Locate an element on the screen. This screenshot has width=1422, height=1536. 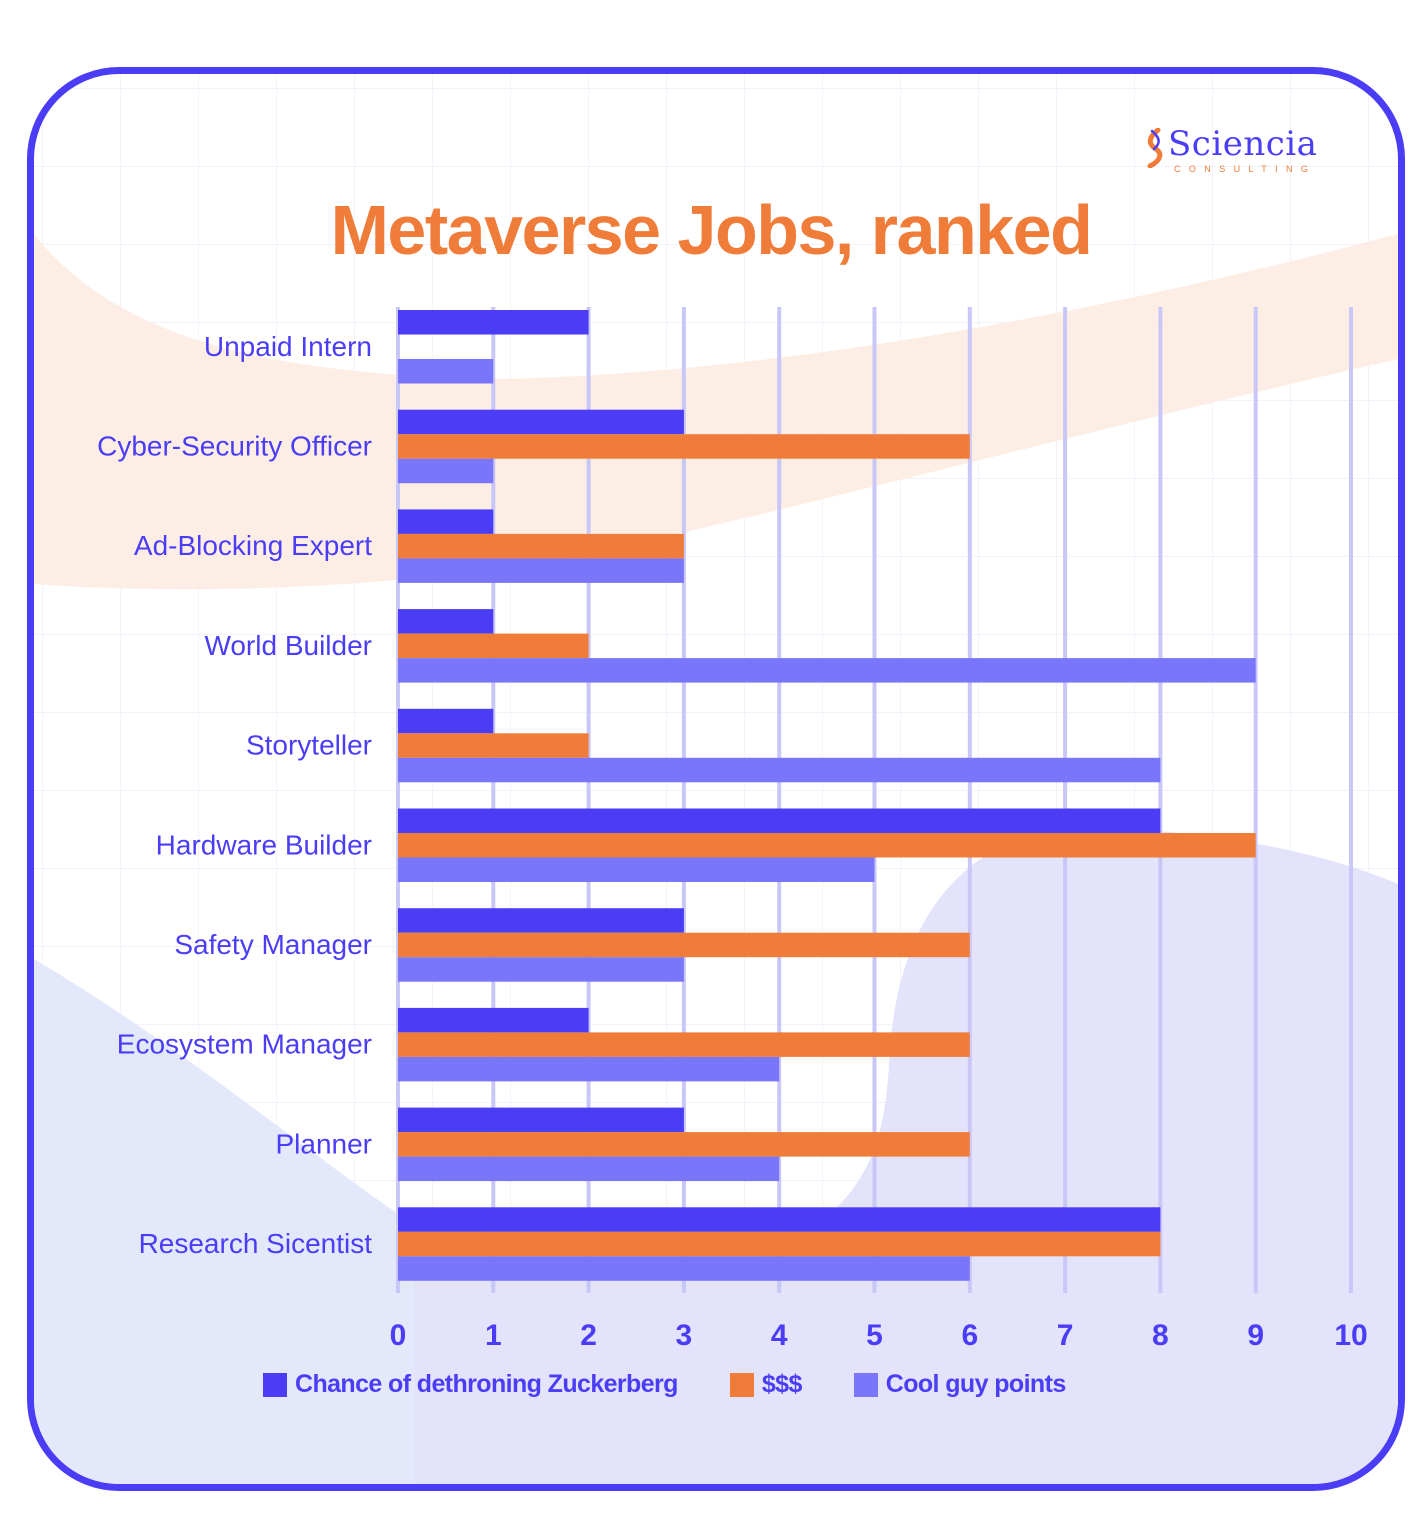
category-label-4: World Builder is located at coordinates (288, 645).